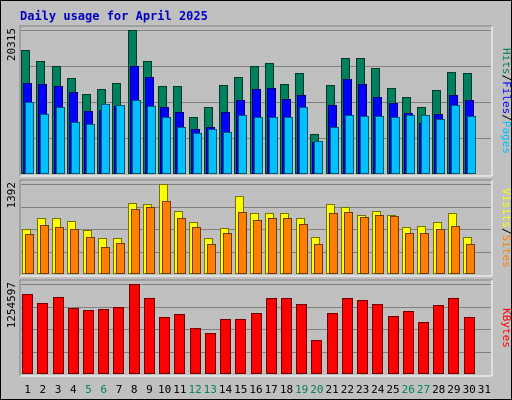  I want to click on x-tick-label: 15, so click(240, 389).